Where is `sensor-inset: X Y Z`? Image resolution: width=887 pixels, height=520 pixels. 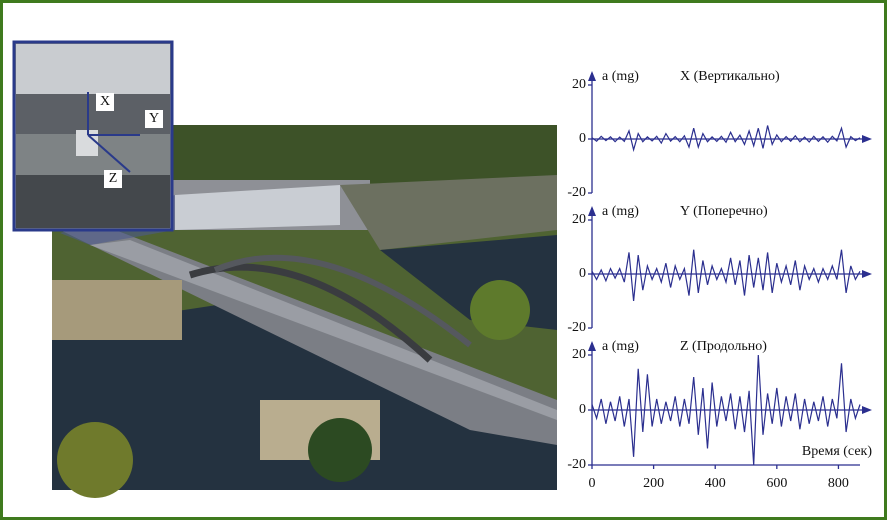 sensor-inset: X Y Z is located at coordinates (93, 136).